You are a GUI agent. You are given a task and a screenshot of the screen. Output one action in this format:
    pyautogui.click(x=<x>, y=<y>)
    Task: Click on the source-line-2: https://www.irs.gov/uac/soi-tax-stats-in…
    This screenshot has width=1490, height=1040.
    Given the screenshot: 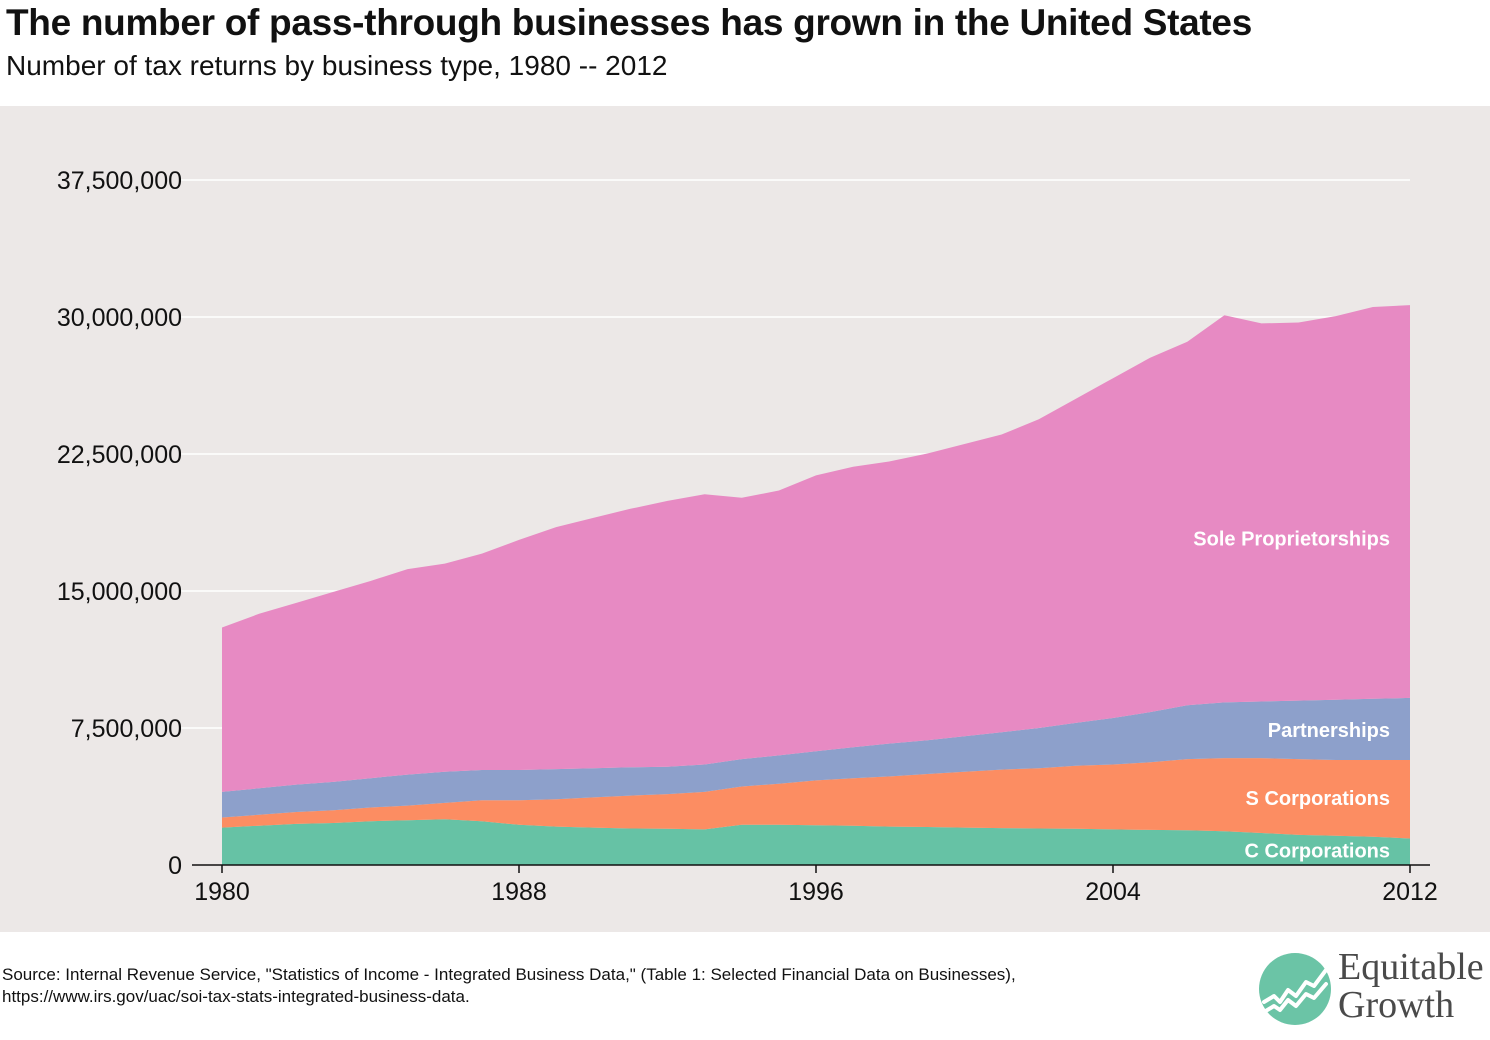 What is the action you would take?
    pyautogui.click(x=236, y=996)
    